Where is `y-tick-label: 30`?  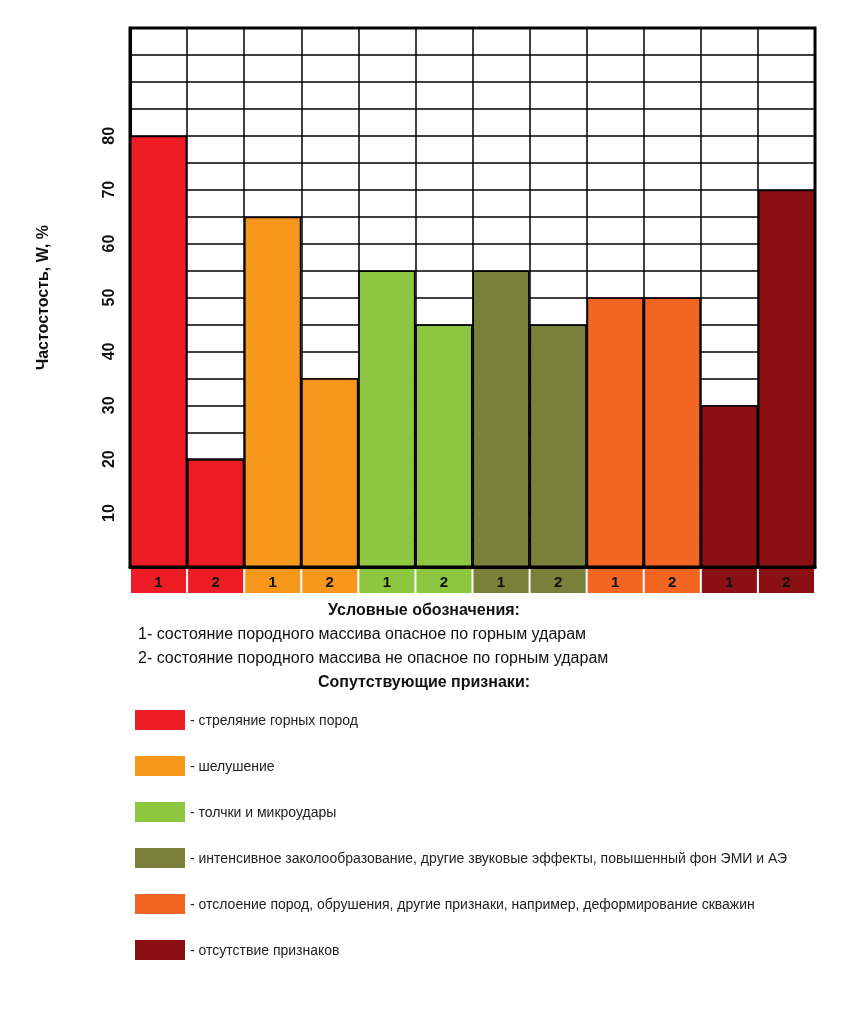 y-tick-label: 30 is located at coordinates (108, 405).